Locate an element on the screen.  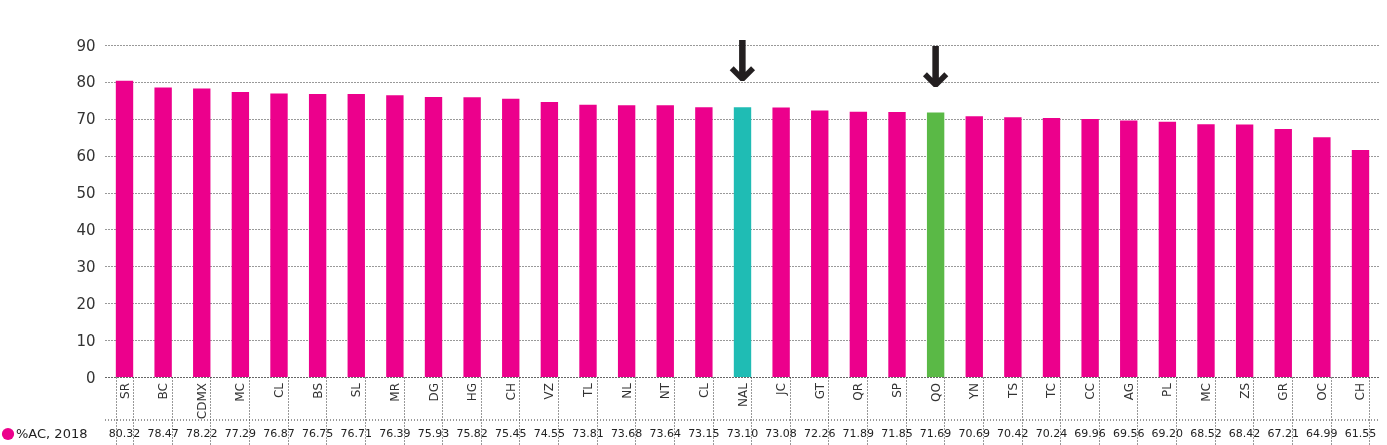
x-tick-label: PL is located at coordinates (1167, 389).